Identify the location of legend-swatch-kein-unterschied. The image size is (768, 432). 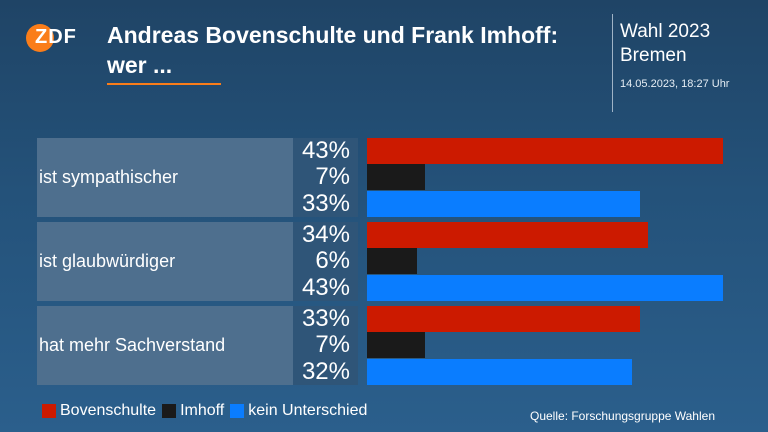
(237, 411).